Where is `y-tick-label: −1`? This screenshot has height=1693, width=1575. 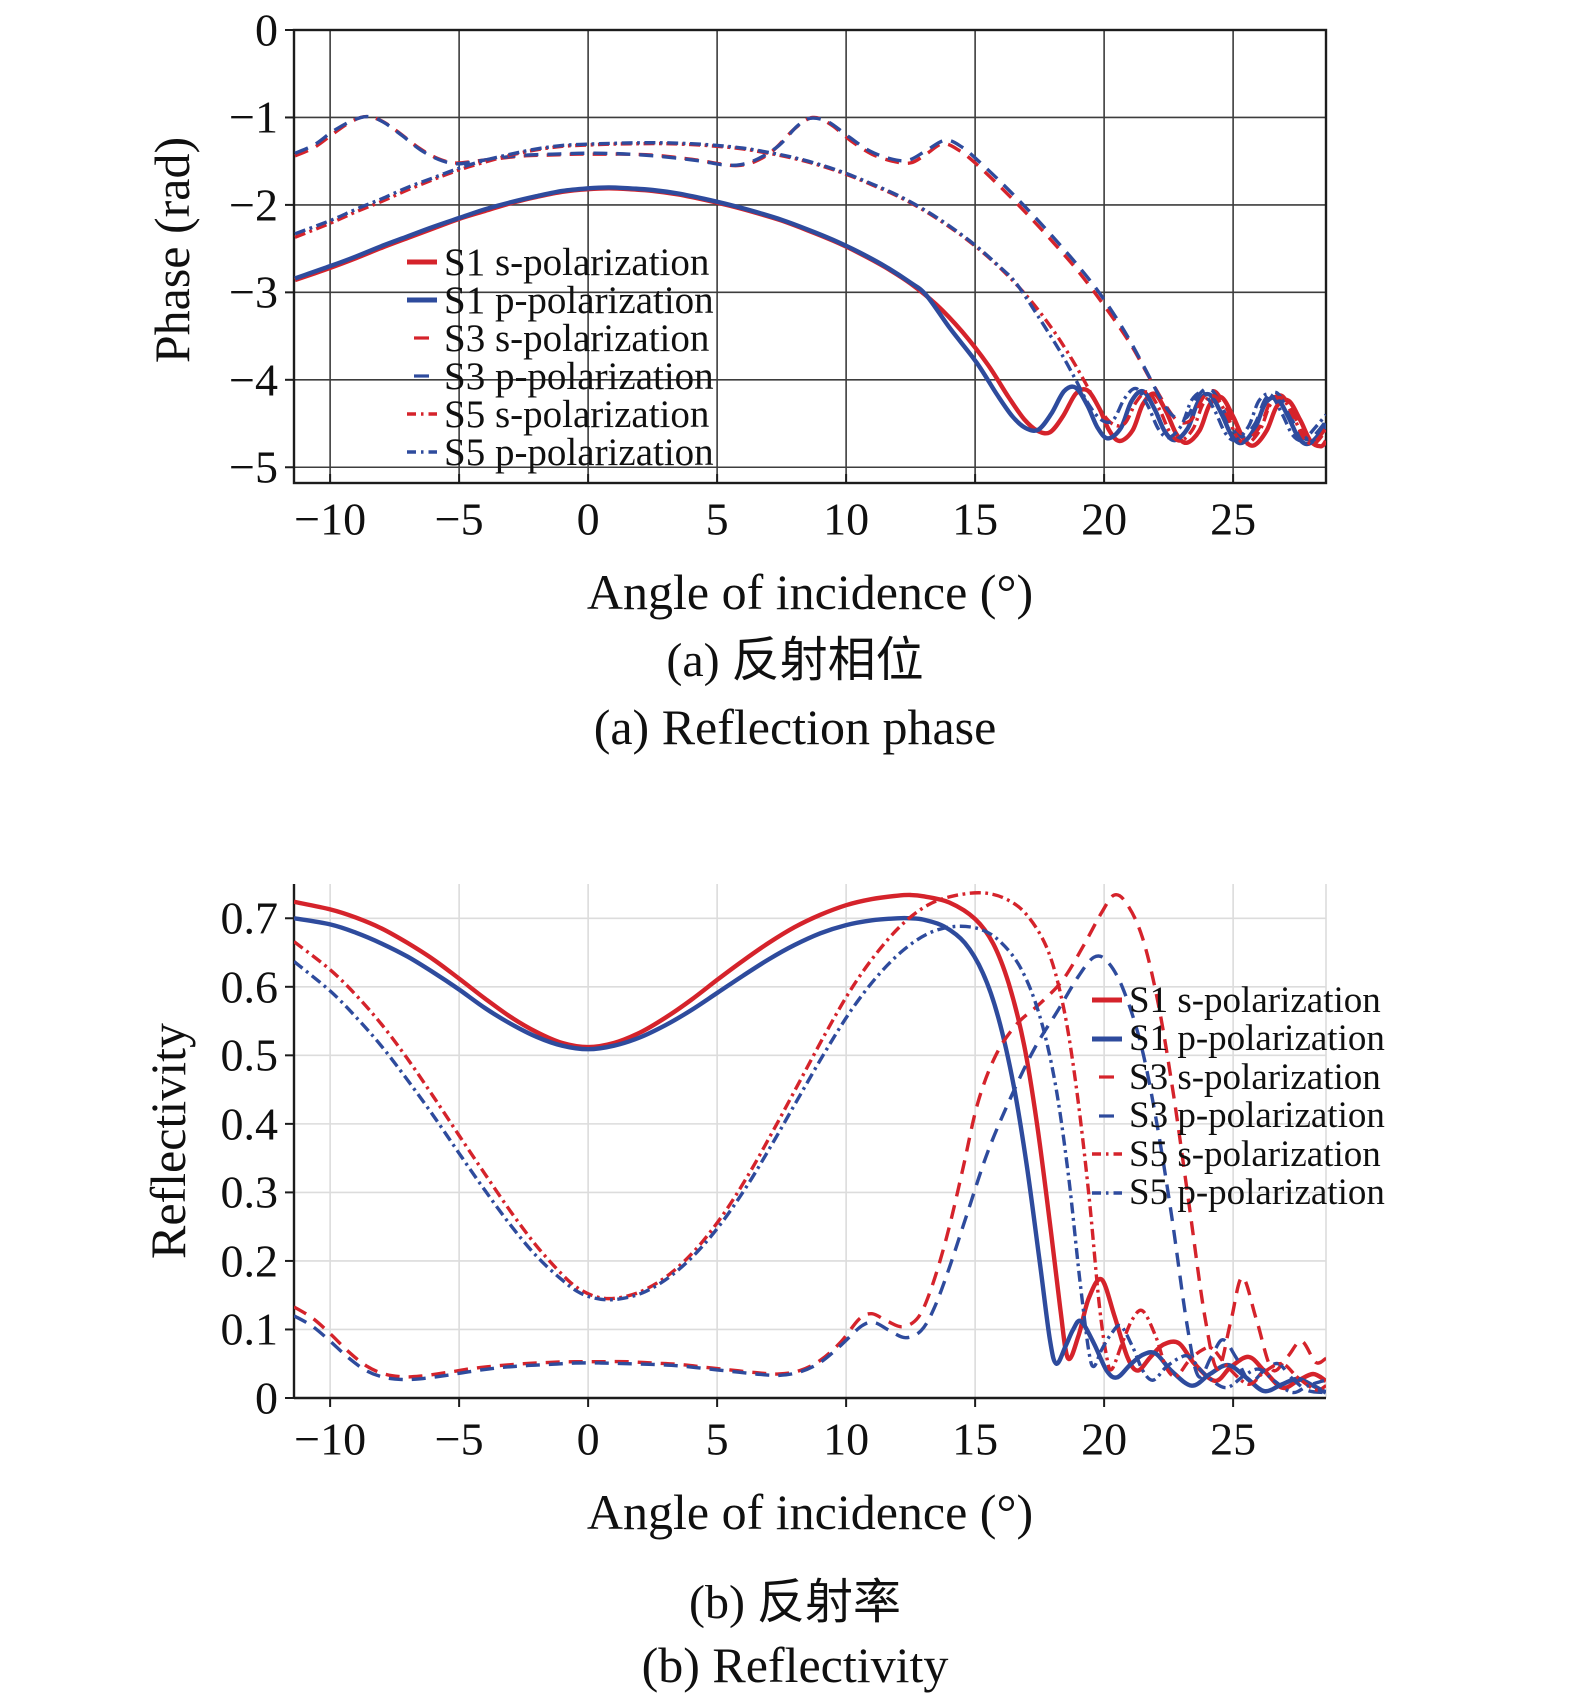 y-tick-label: −1 is located at coordinates (253, 117).